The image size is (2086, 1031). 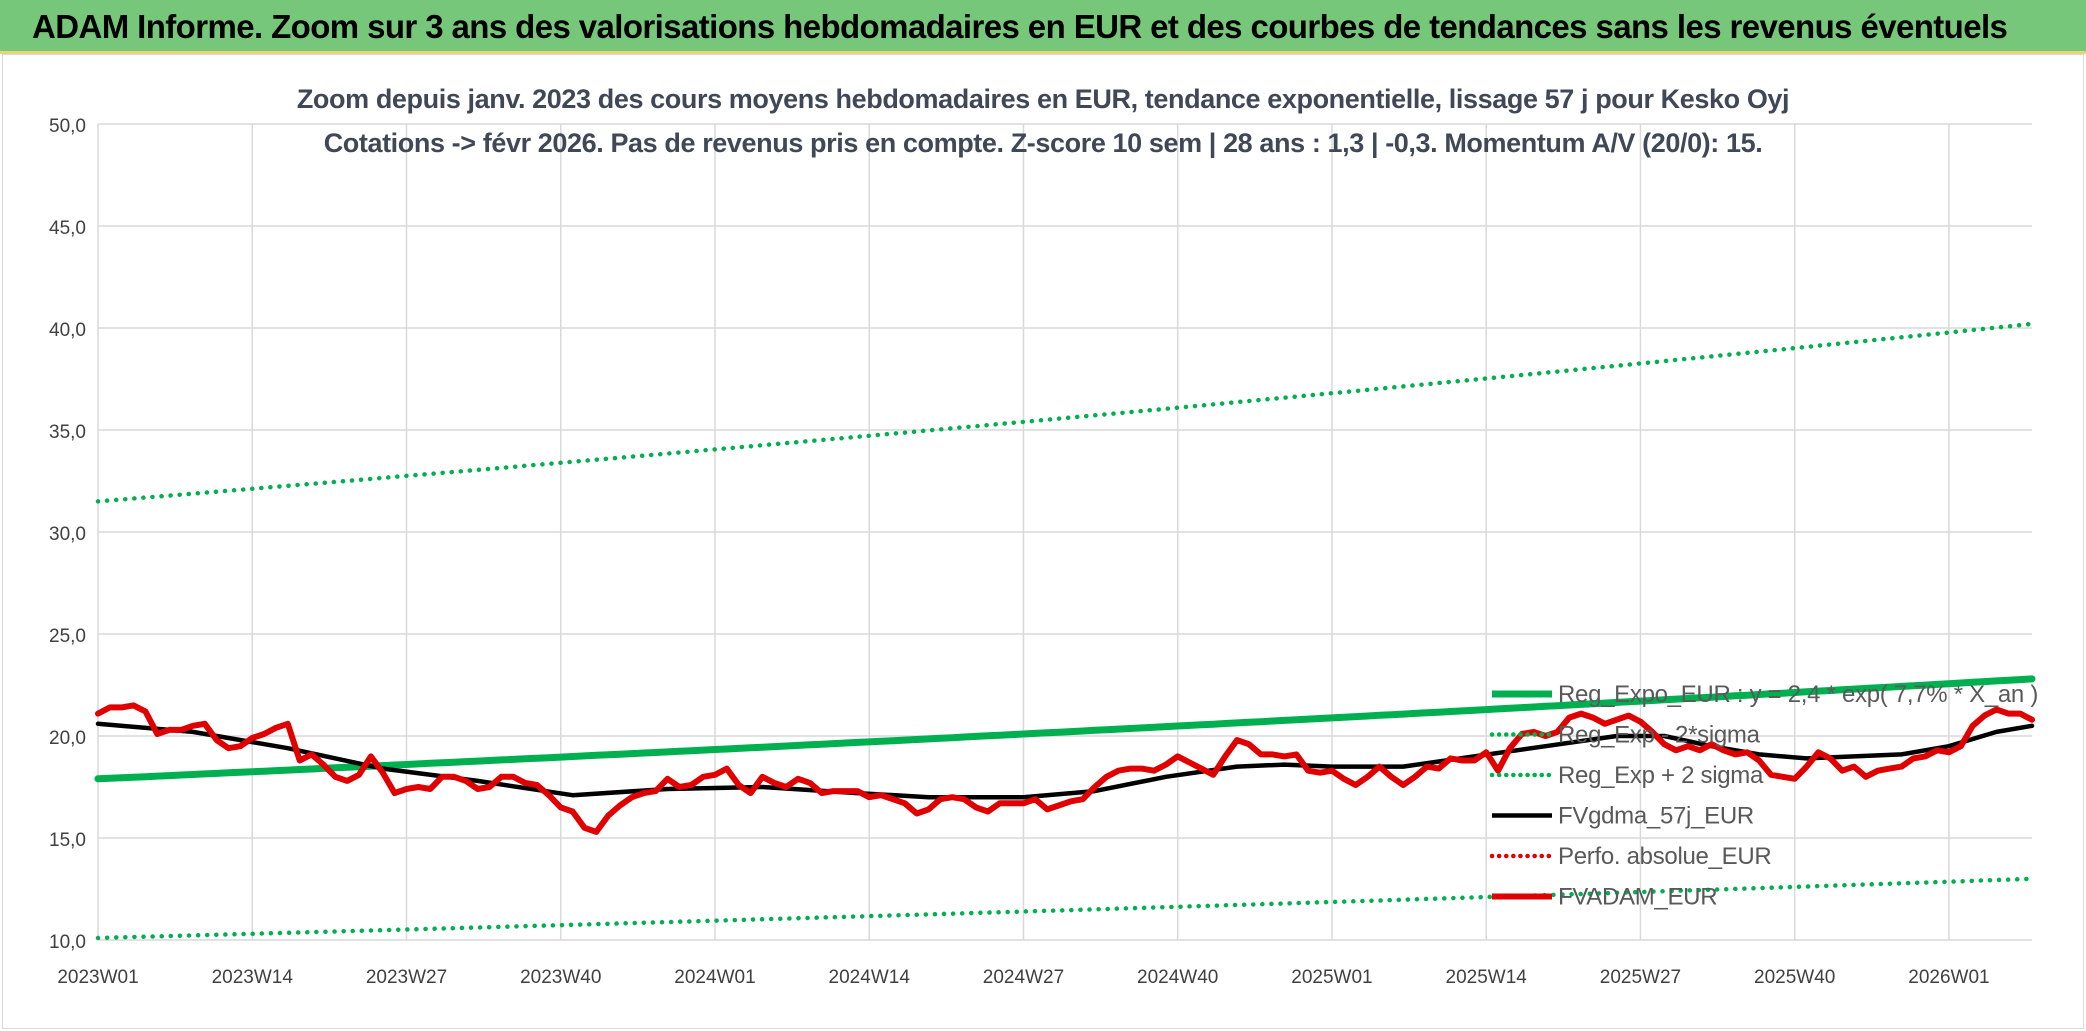 What do you see at coordinates (714, 977) in the screenshot?
I see `x-tick-label: 2024W01` at bounding box center [714, 977].